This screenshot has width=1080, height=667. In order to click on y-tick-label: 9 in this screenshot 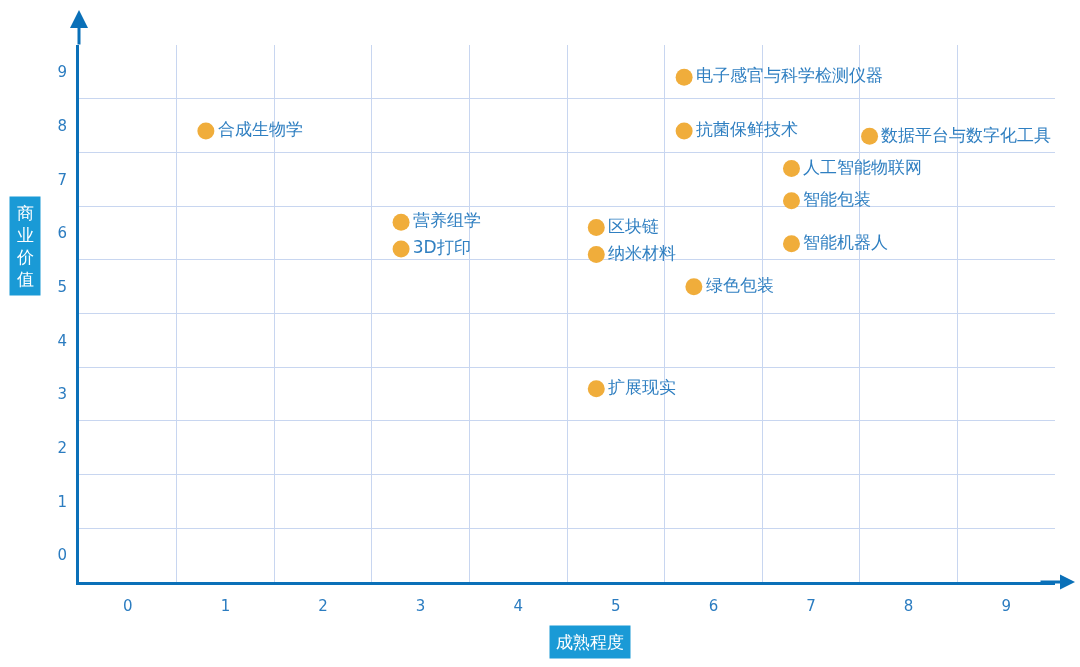, I will do `click(62, 72)`.